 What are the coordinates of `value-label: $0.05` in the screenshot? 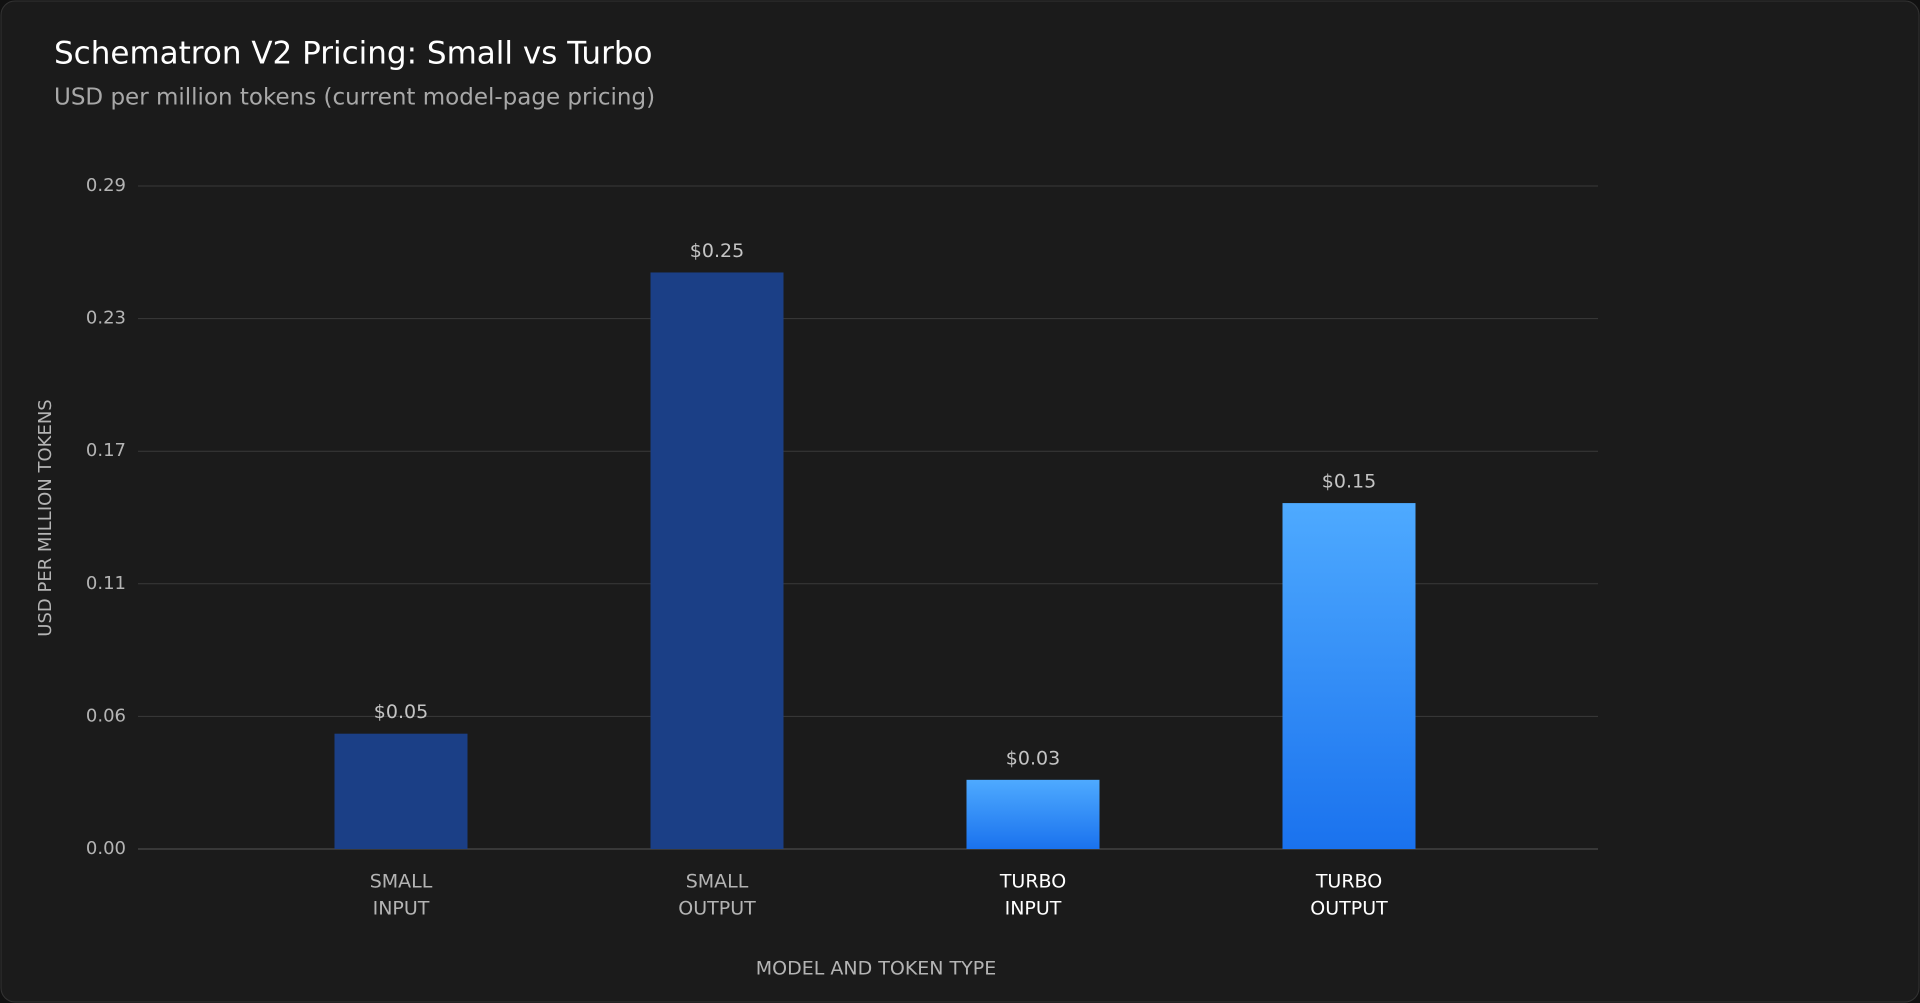 It's located at (401, 712).